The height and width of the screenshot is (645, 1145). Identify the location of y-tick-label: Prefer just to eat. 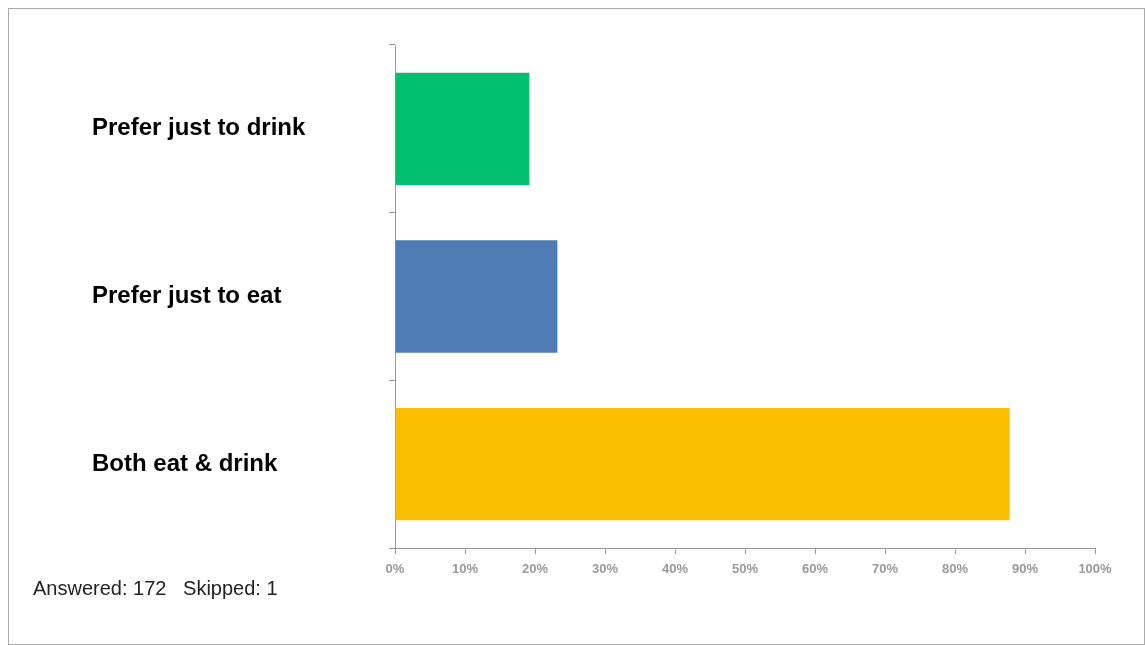
(187, 295).